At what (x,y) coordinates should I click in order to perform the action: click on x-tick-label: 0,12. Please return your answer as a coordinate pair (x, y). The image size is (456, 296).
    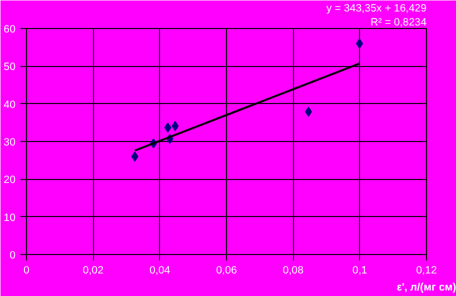
    Looking at the image, I should click on (426, 270).